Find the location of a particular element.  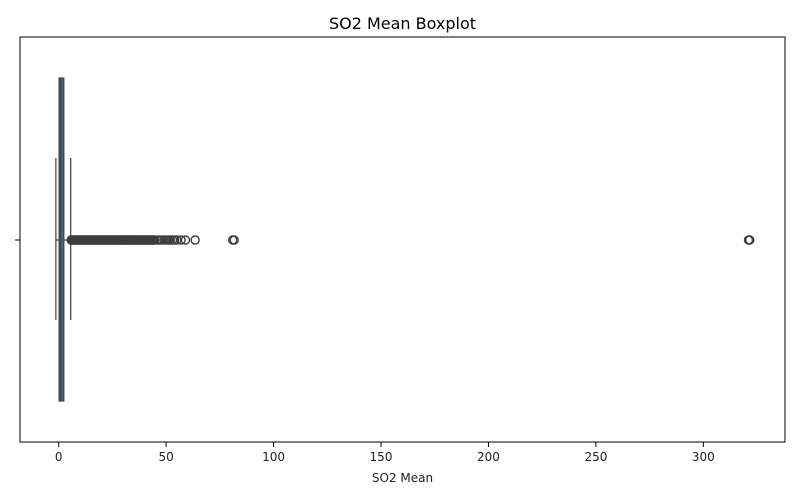

box-iqr is located at coordinates (61, 239).